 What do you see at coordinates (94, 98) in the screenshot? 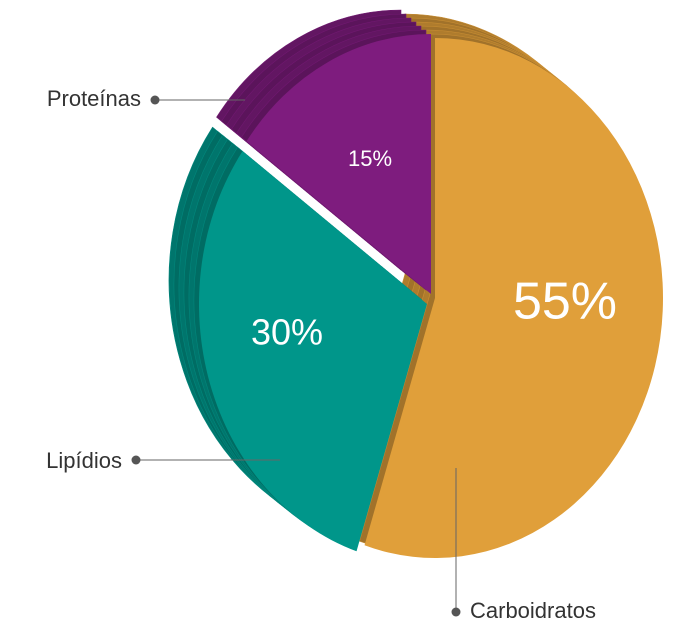
I see `category-label: Proteínas` at bounding box center [94, 98].